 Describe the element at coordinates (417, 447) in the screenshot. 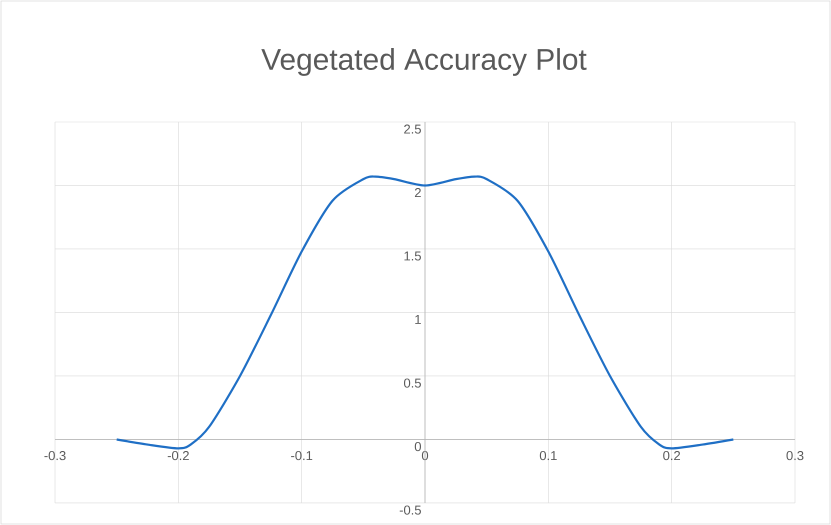

I see `y-tick-label: 0` at that location.